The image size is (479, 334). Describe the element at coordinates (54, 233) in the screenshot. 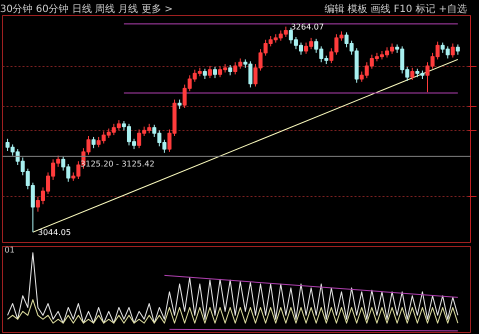

I see `annotation: 3044.05` at that location.